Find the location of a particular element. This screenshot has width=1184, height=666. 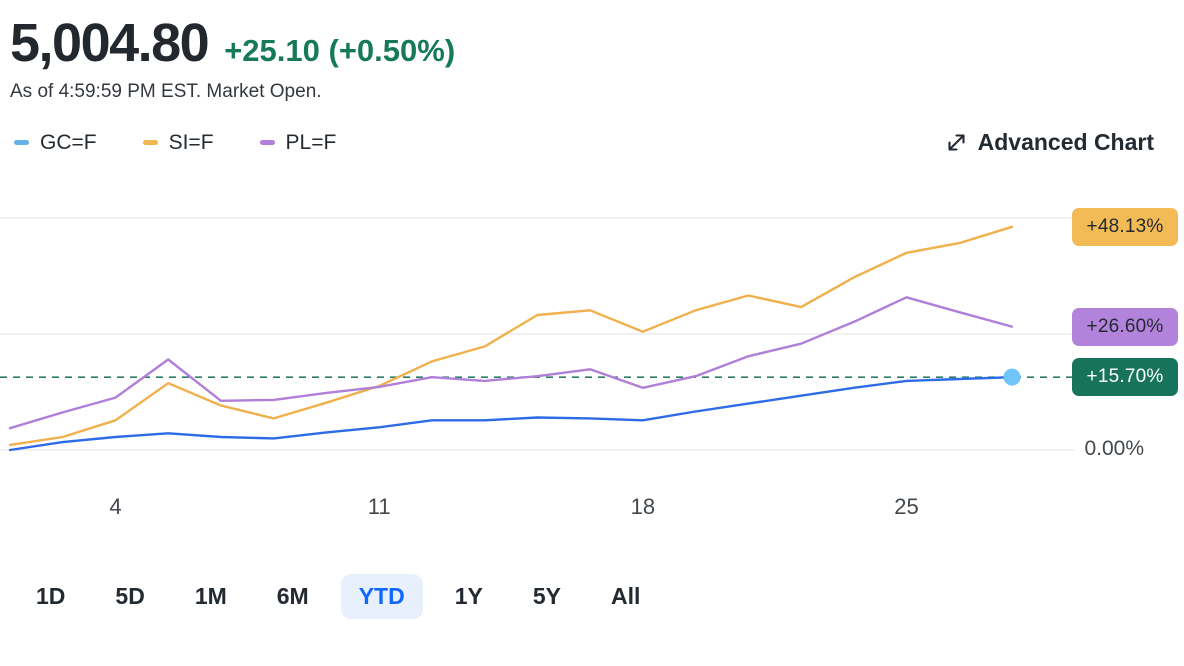

current-price: 5,004.80 is located at coordinates (110, 43).